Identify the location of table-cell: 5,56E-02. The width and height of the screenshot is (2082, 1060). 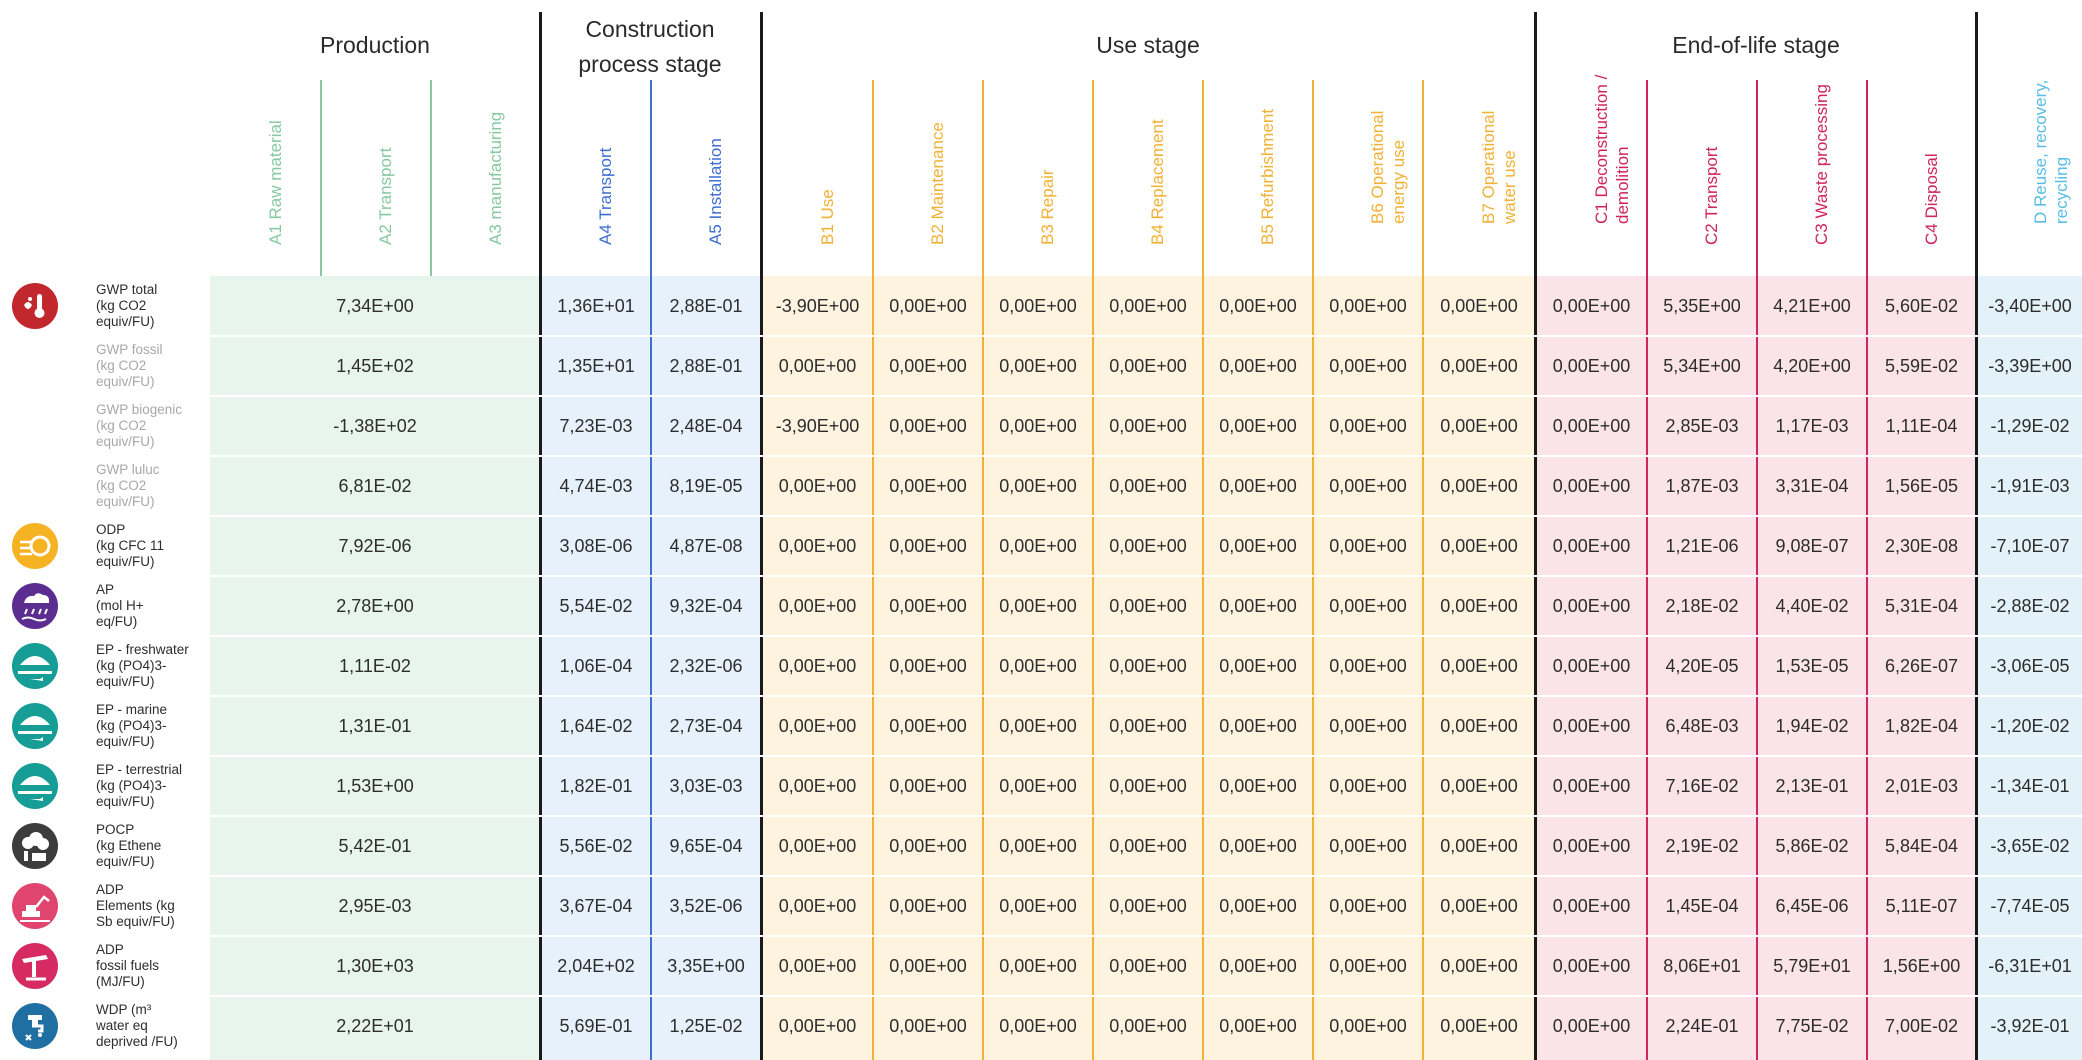
(596, 845).